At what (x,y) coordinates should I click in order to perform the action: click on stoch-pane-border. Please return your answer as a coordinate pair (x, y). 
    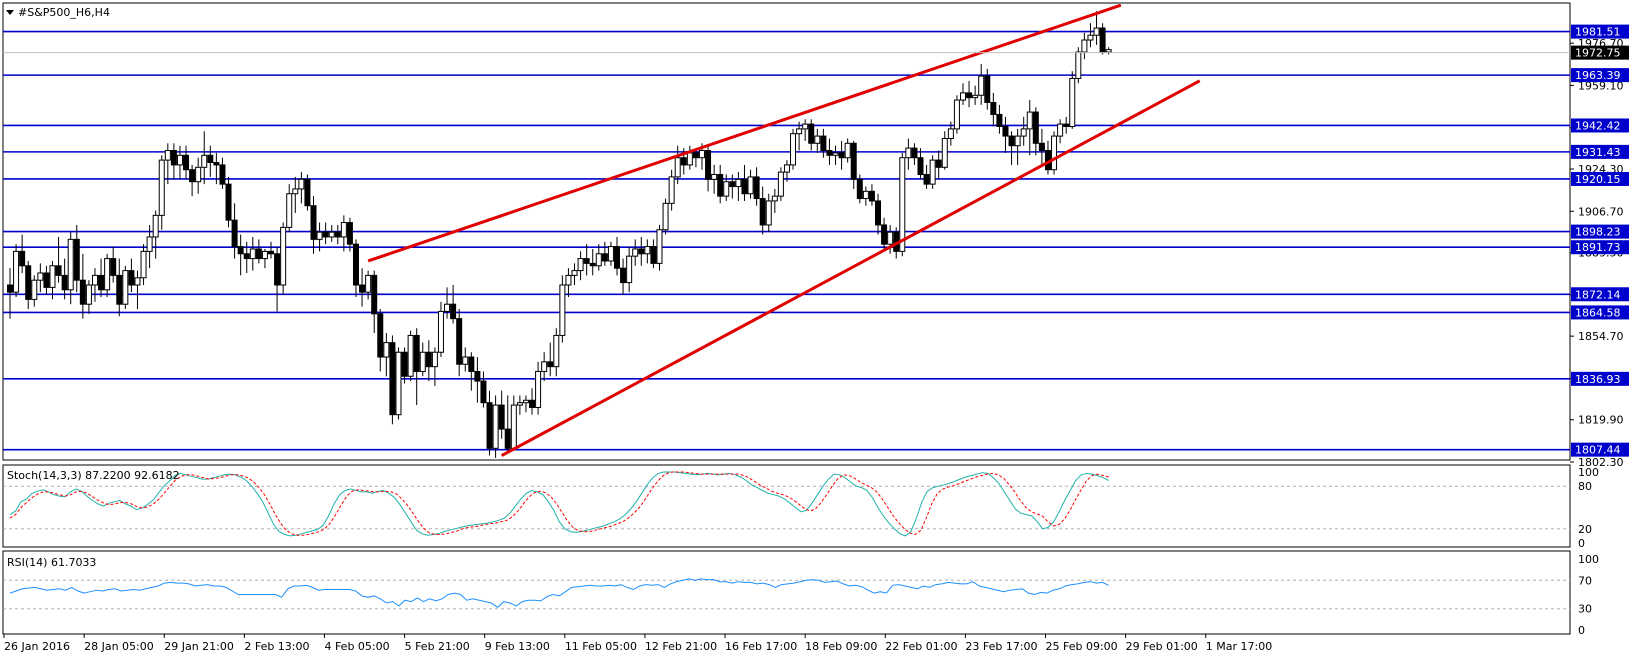
    Looking at the image, I should click on (786, 506).